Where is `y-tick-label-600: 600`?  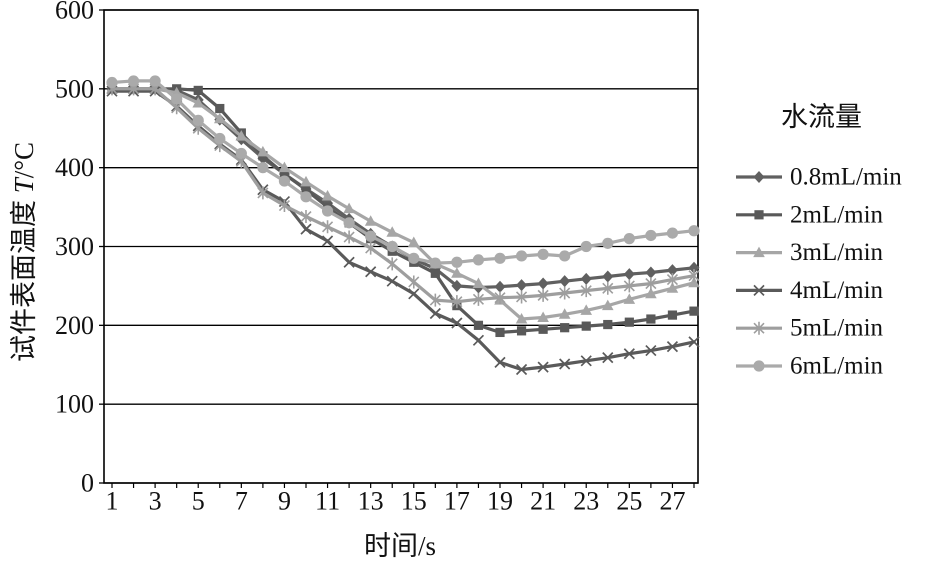 y-tick-label-600: 600 is located at coordinates (74, 12).